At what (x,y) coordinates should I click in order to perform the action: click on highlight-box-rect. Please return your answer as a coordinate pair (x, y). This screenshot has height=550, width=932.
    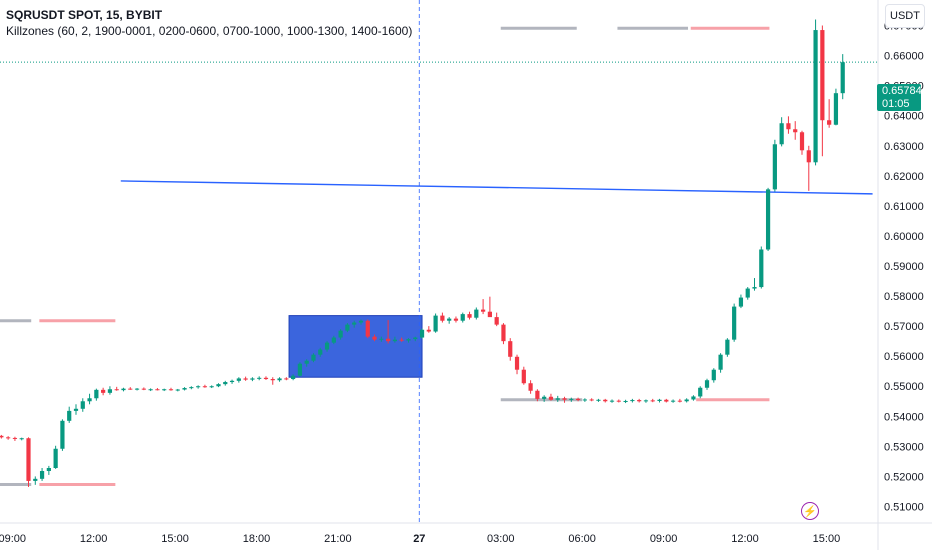
    Looking at the image, I should click on (355, 346).